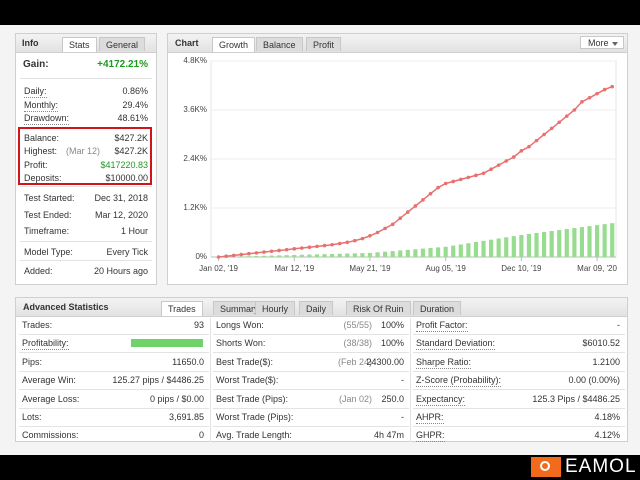 The width and height of the screenshot is (640, 480). I want to click on stat-label: Average Win:, so click(49, 380).